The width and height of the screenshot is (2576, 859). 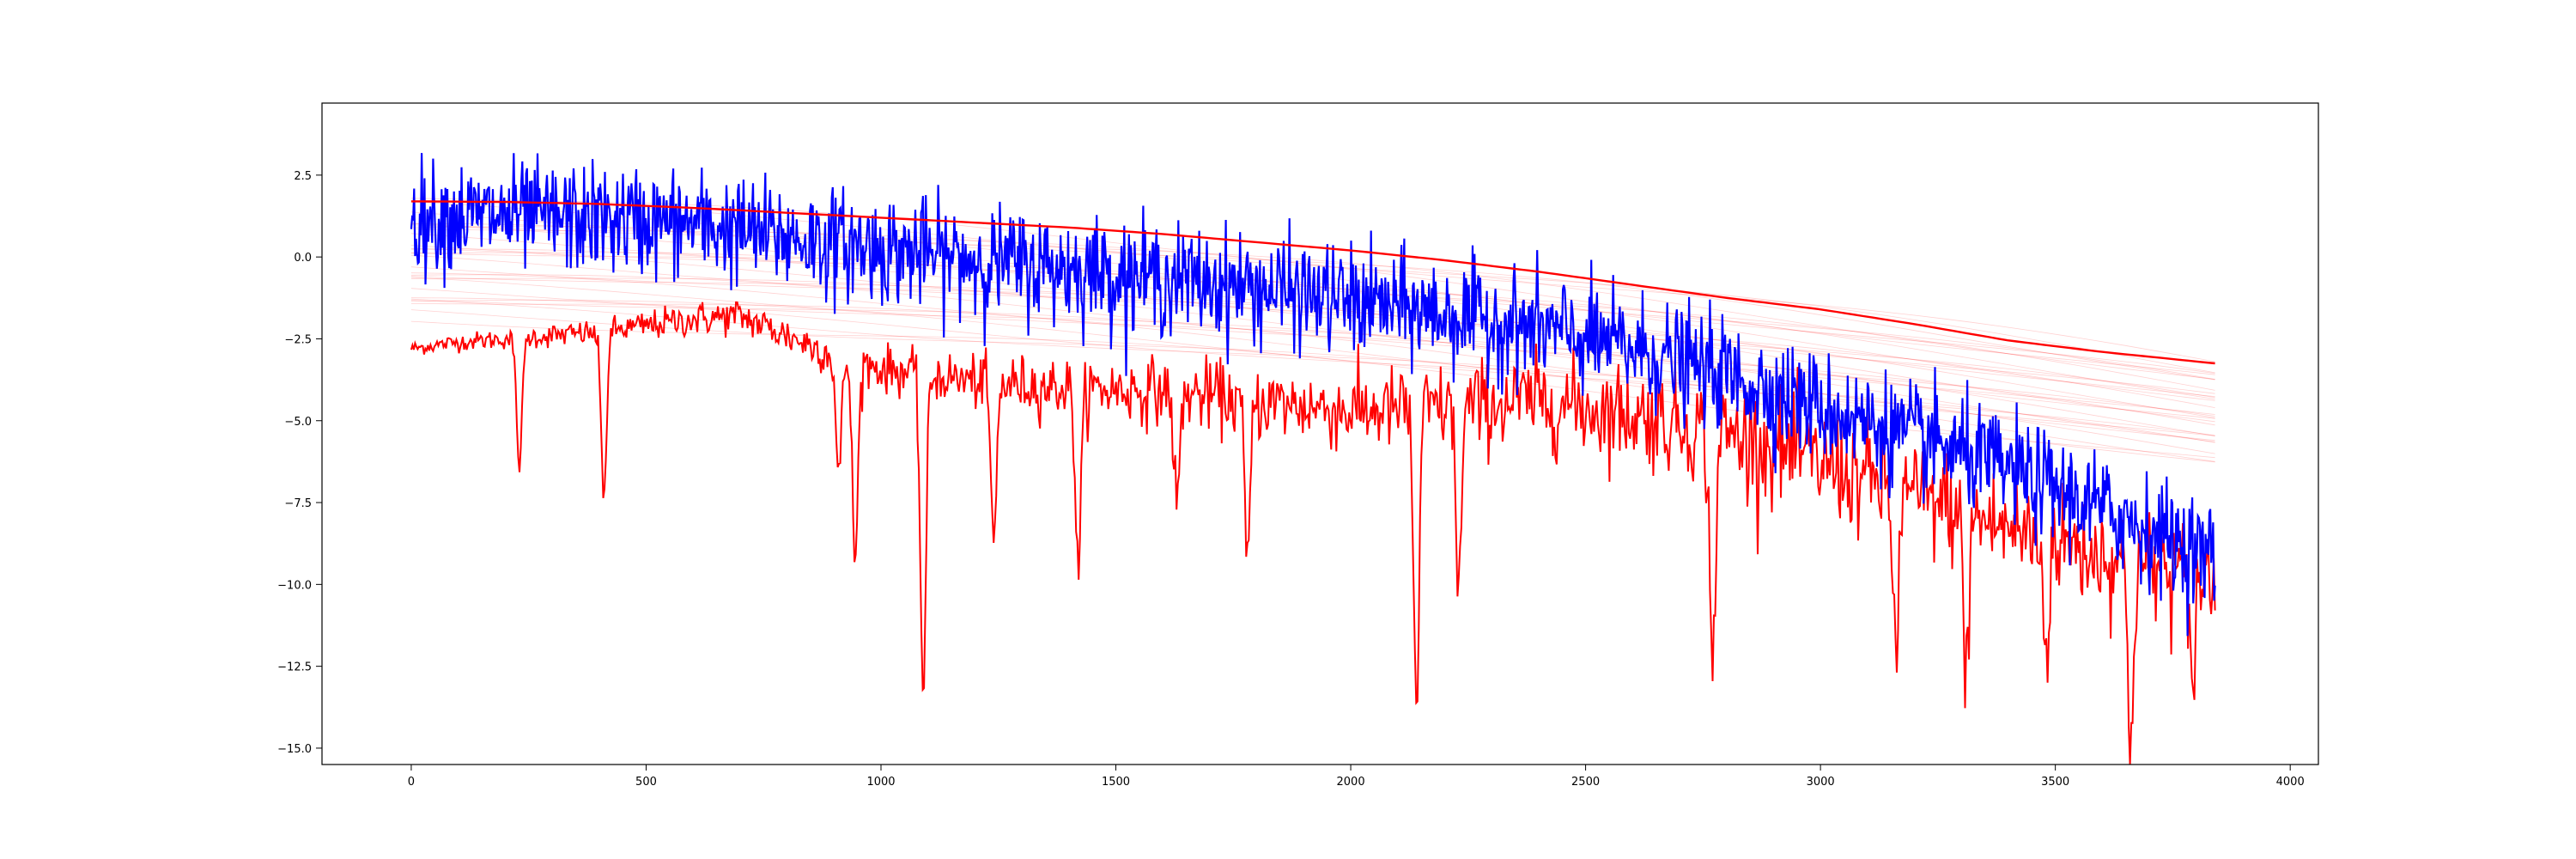 What do you see at coordinates (411, 783) in the screenshot?
I see `x-tick-label: 0` at bounding box center [411, 783].